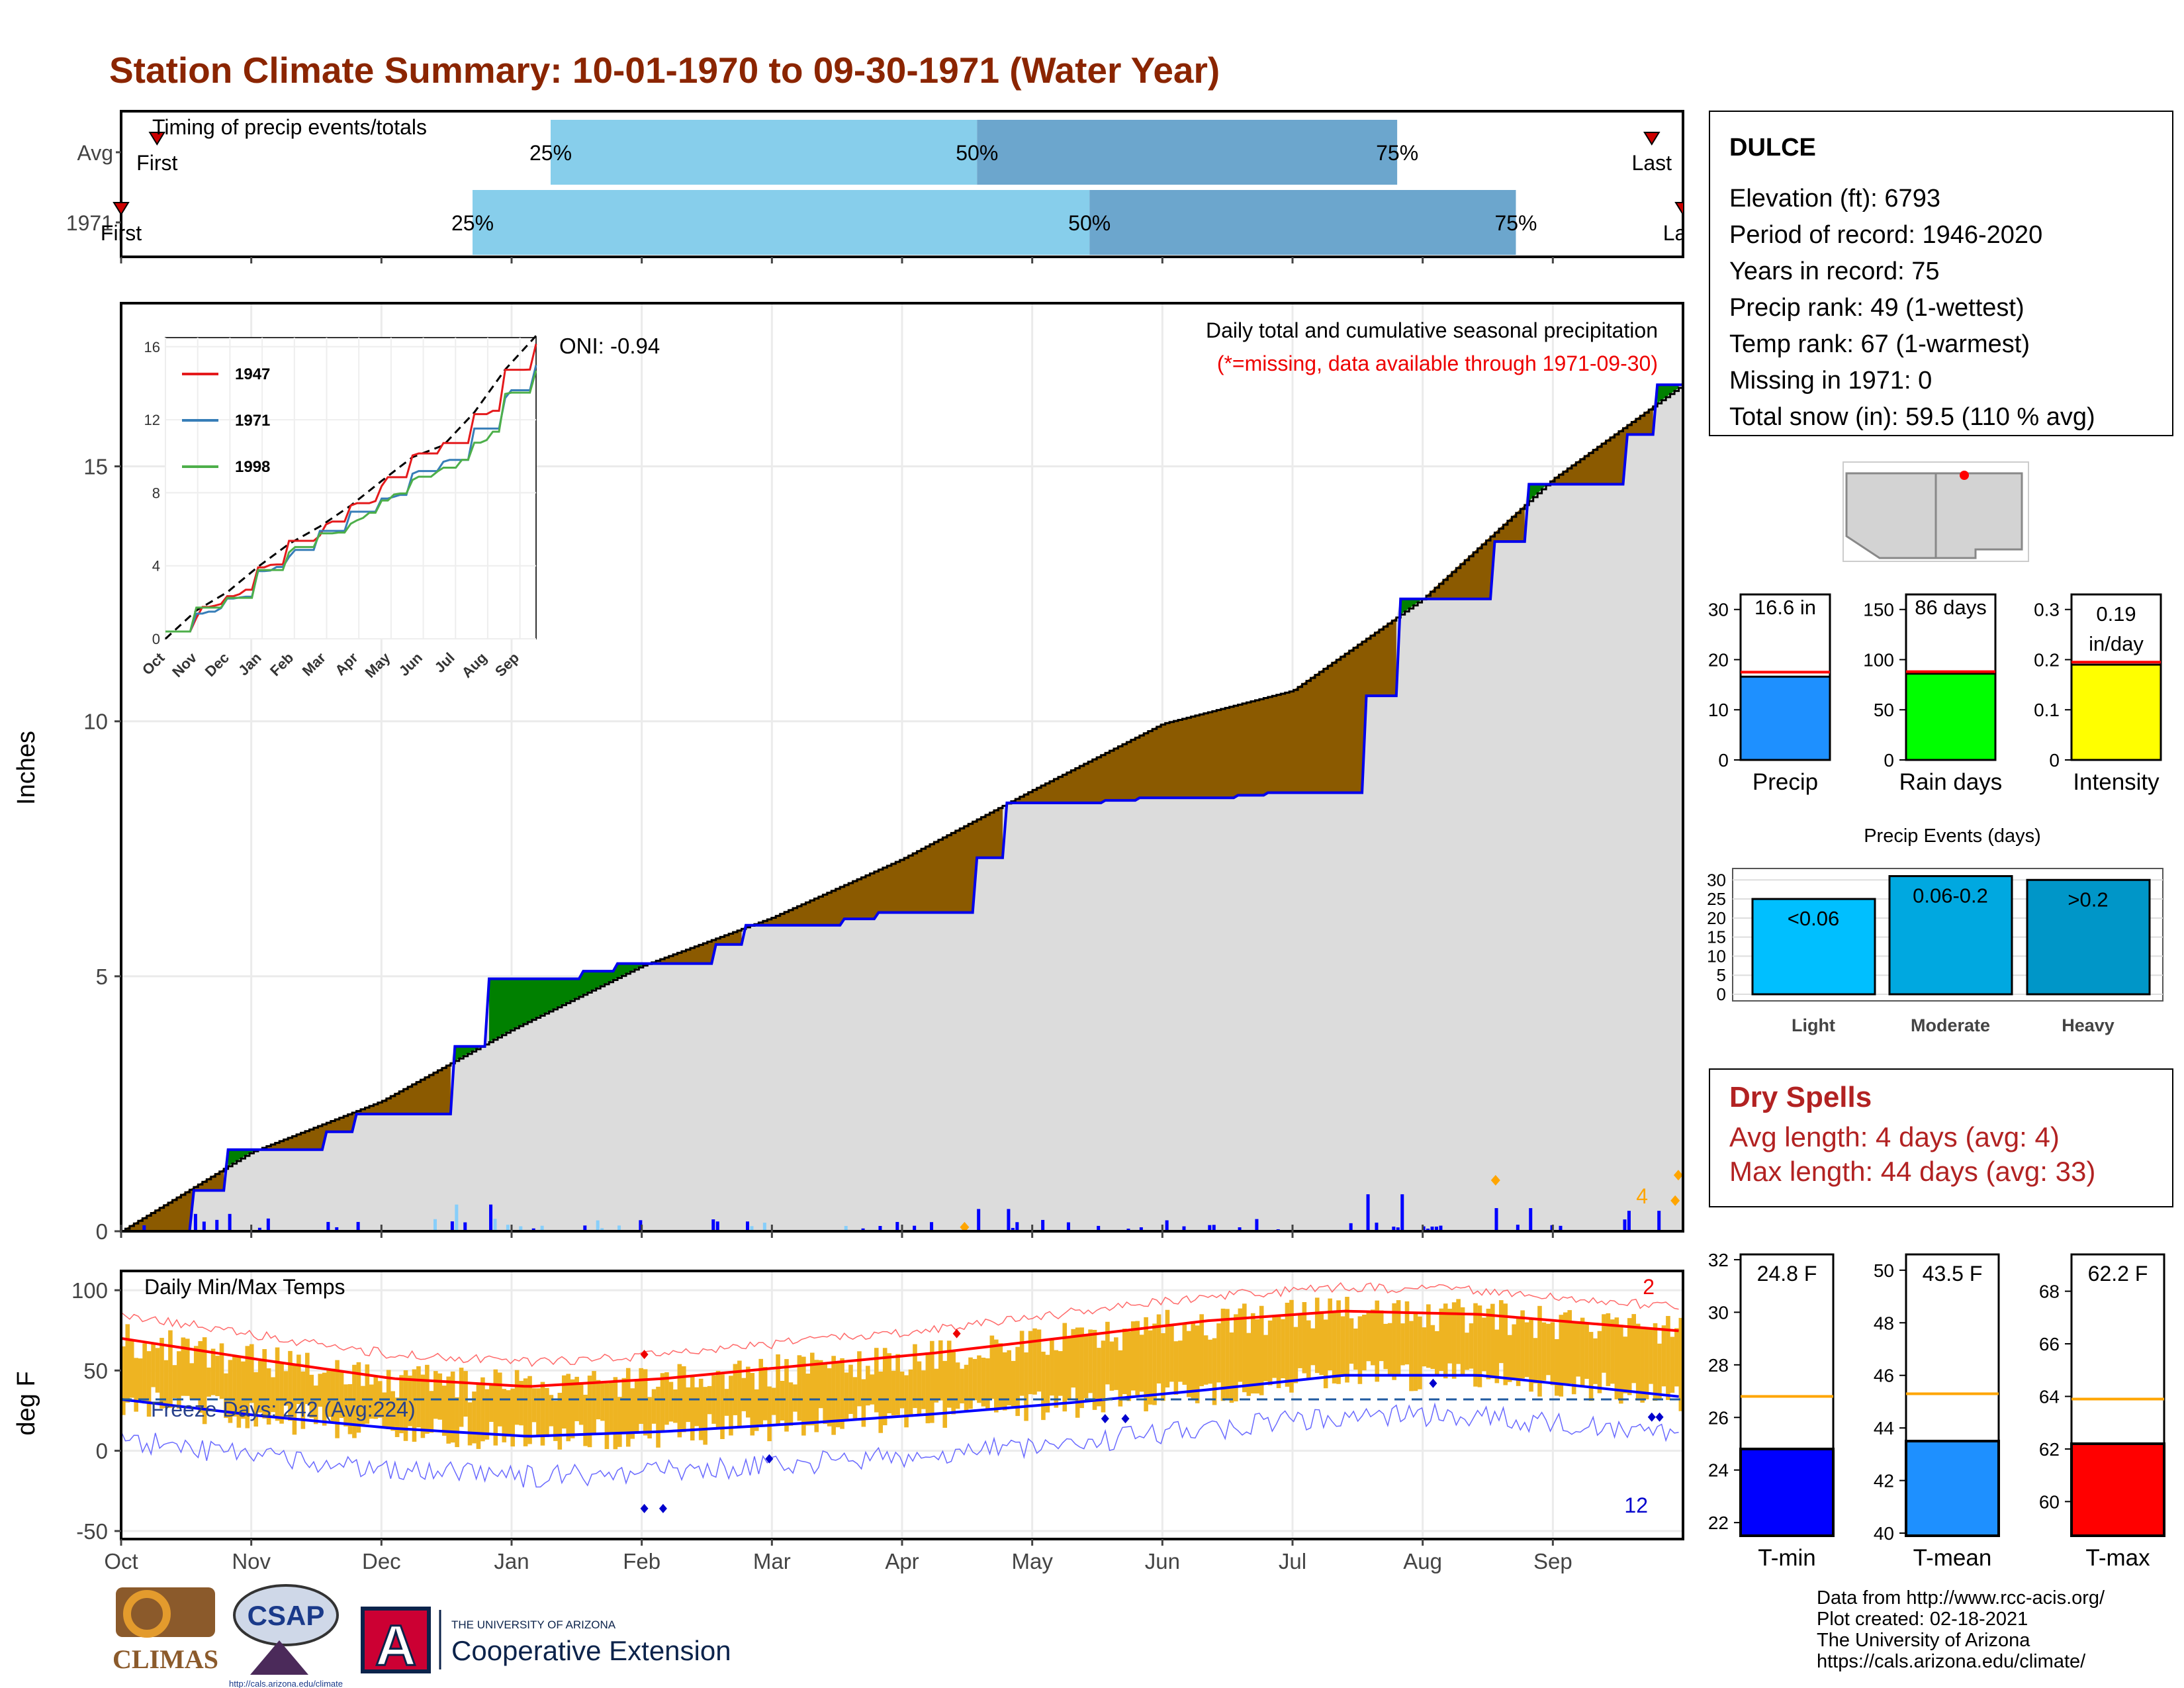 The height and width of the screenshot is (1688, 2184). I want to click on last-event-label: Last, so click(1683, 233).